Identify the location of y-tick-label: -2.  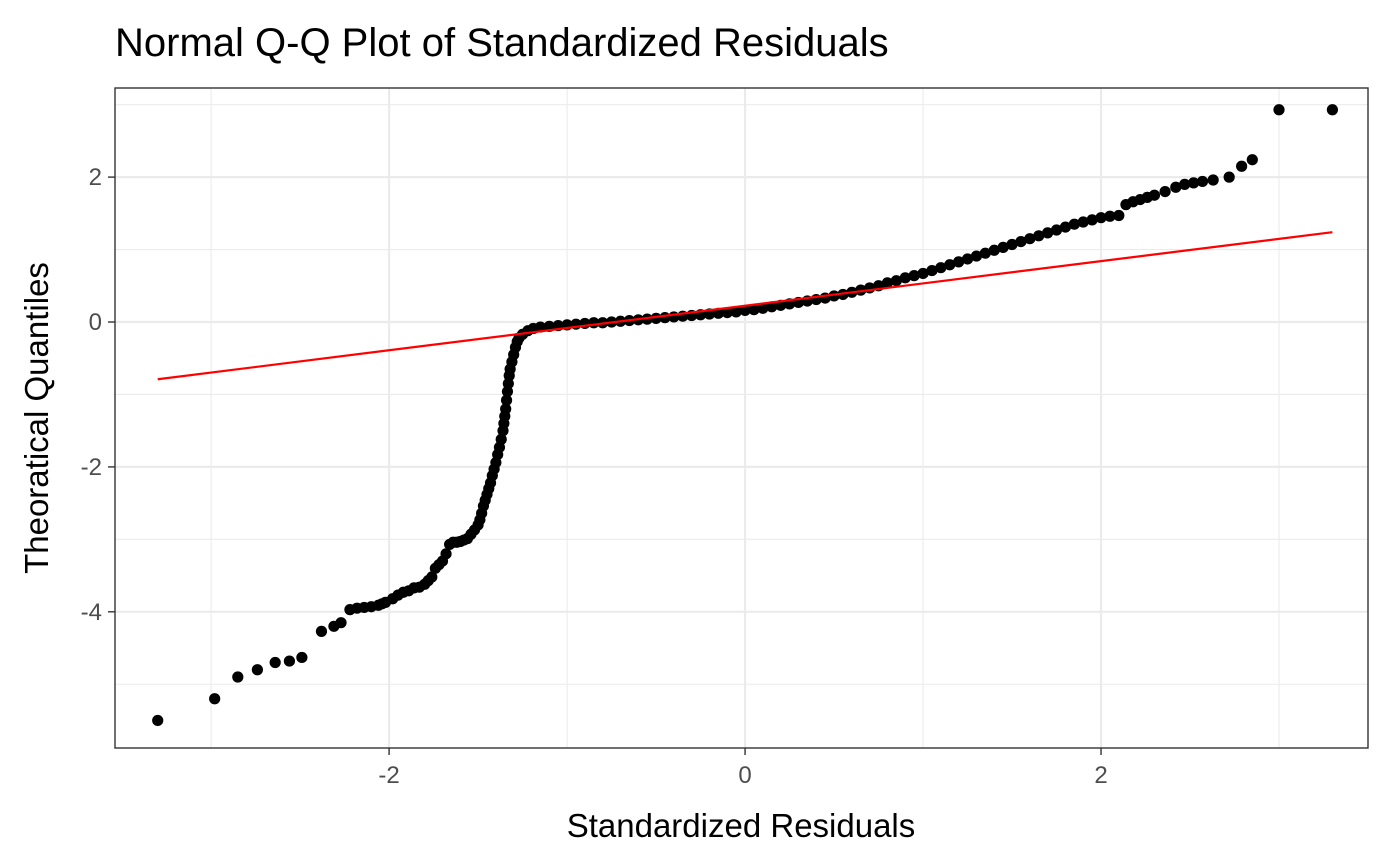
(91, 467).